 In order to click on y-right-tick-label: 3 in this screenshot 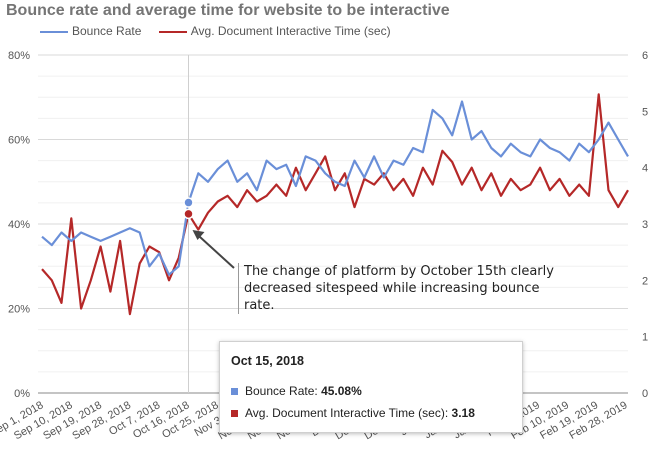, I will do `click(645, 225)`.